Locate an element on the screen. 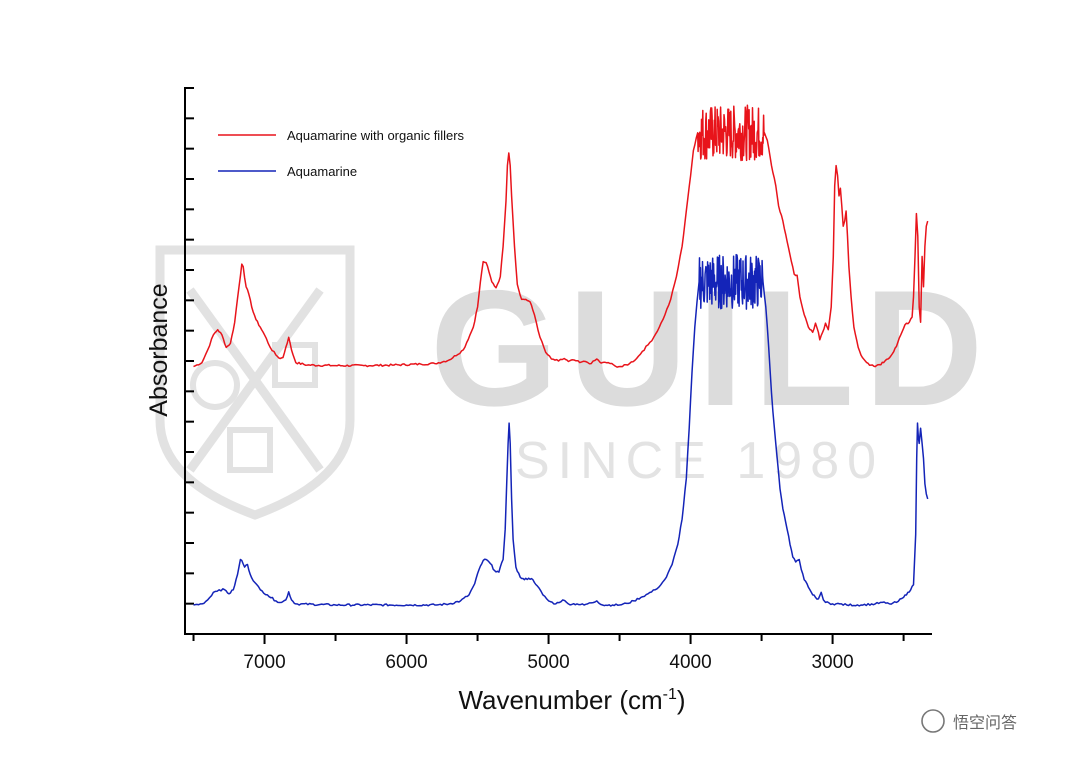 Image resolution: width=1080 pixels, height=759 pixels. x-axis-title: Wavenumber (cm-1) is located at coordinates (571, 700).